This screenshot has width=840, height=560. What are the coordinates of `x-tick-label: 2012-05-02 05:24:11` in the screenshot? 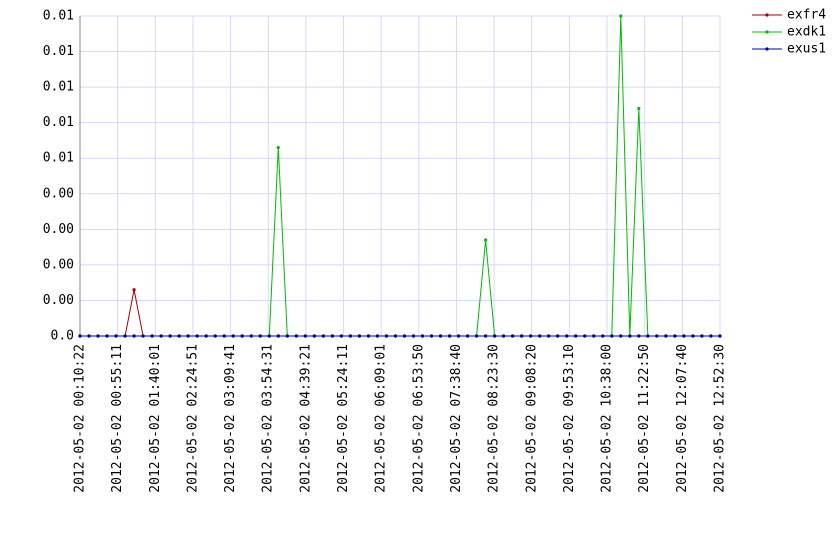 It's located at (343, 418).